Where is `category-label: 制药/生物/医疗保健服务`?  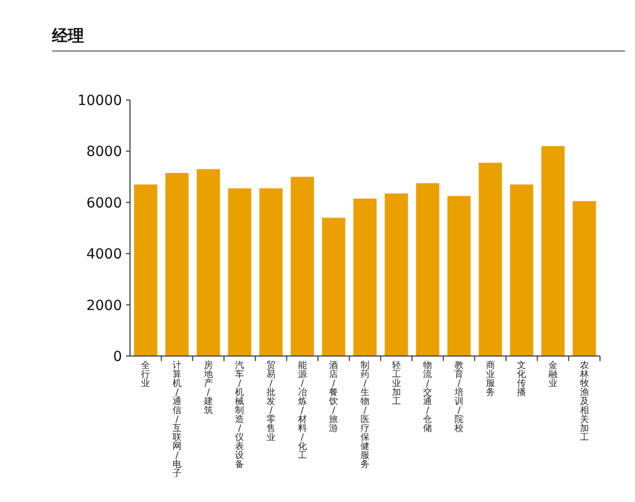 category-label: 制药/生物/医疗保健服务 is located at coordinates (365, 415).